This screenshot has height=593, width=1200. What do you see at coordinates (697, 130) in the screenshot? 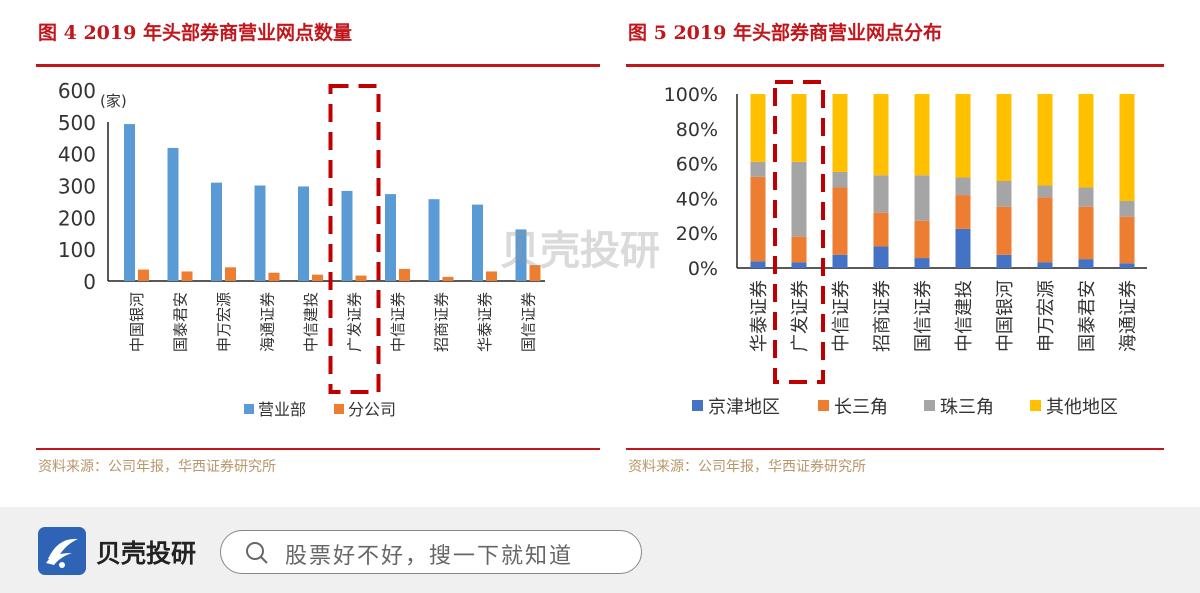
I see `y-tick-label: 80%` at bounding box center [697, 130].